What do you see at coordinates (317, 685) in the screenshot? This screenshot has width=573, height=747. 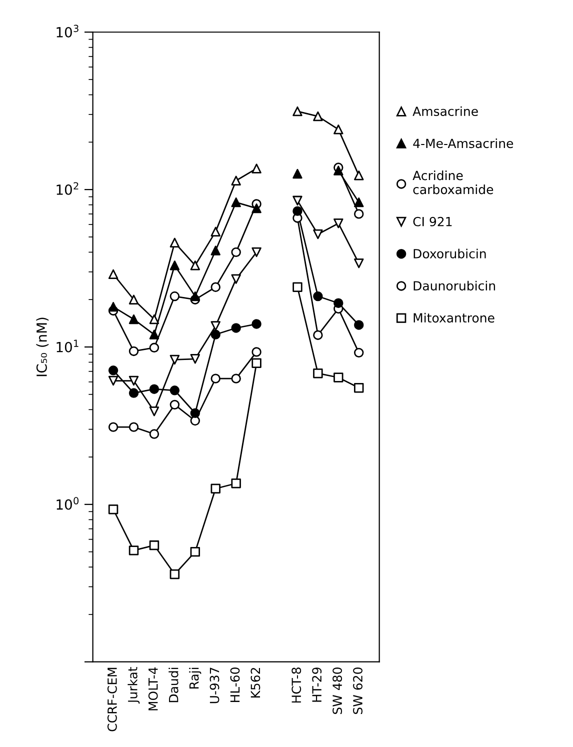 I see `x-tick-label: HT-29` at bounding box center [317, 685].